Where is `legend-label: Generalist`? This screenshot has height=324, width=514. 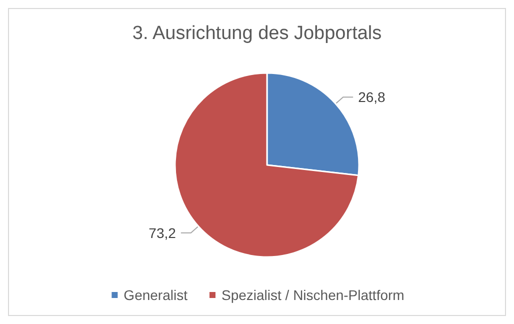 legend-label: Generalist is located at coordinates (156, 295).